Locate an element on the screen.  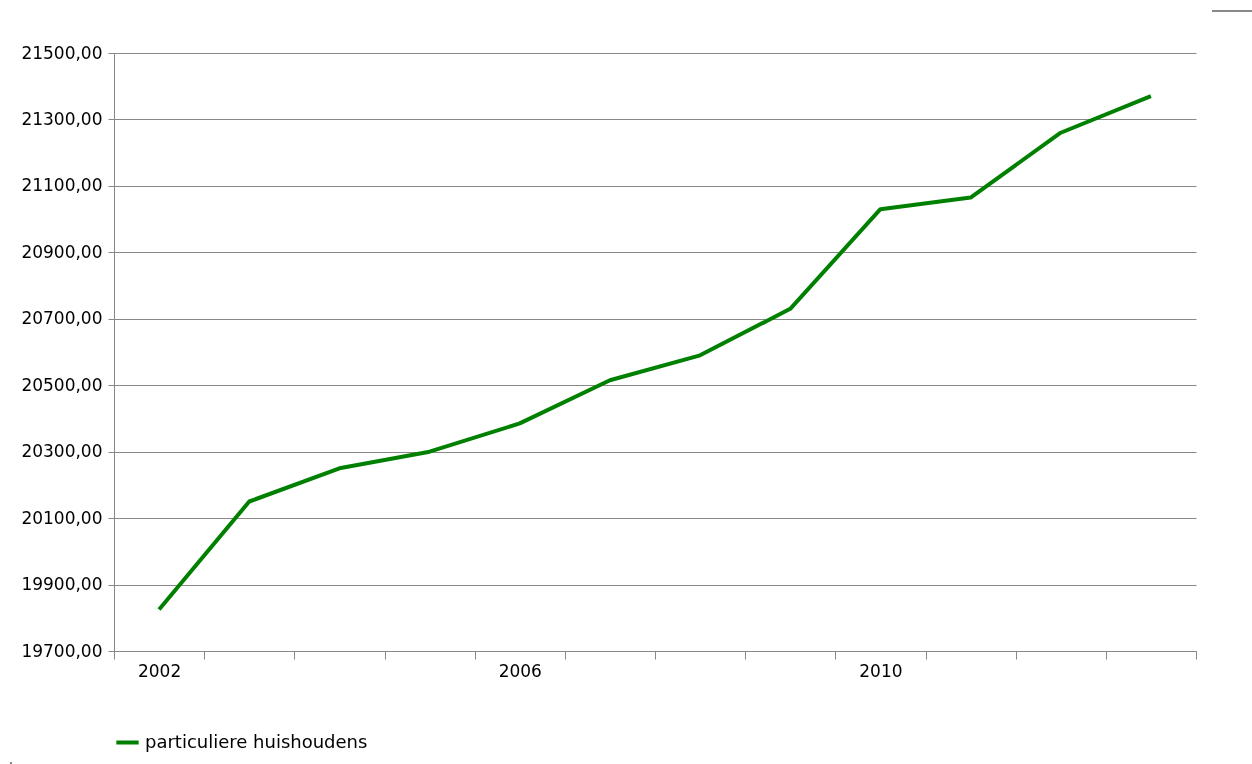
y-tick-label: 21100,00 is located at coordinates (62, 185).